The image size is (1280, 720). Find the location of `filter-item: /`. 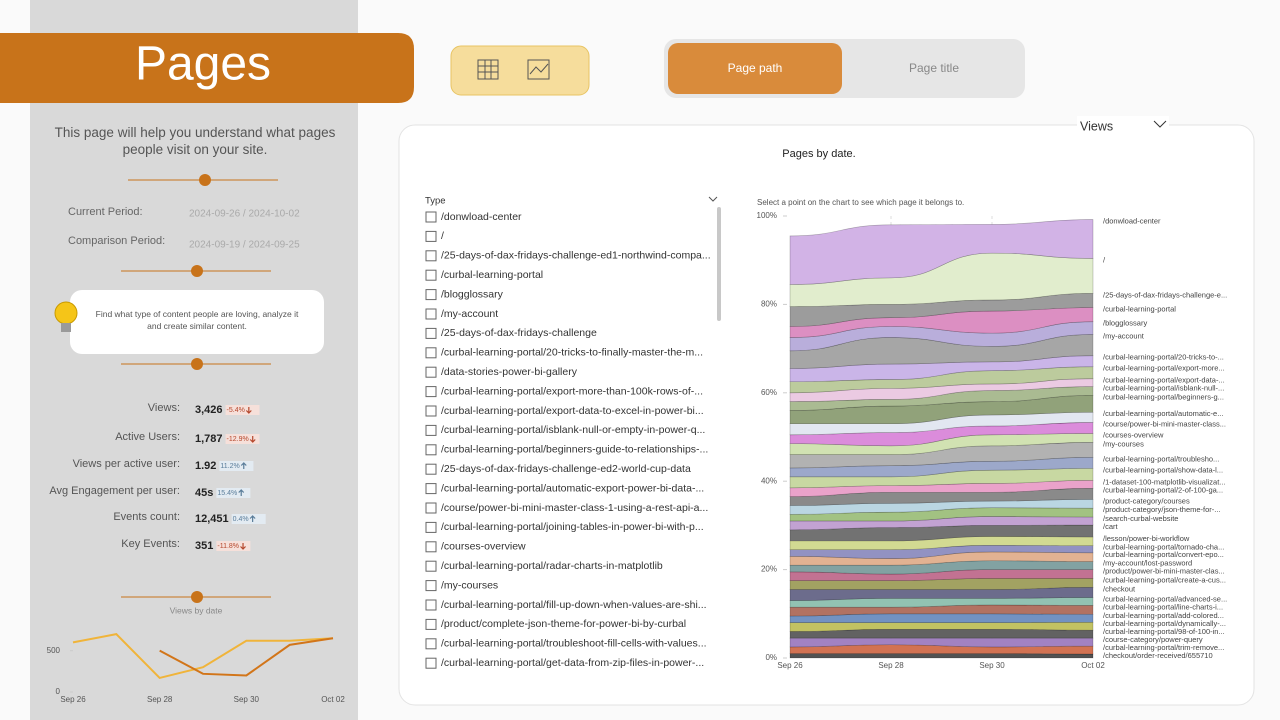

filter-item: / is located at coordinates (442, 236).